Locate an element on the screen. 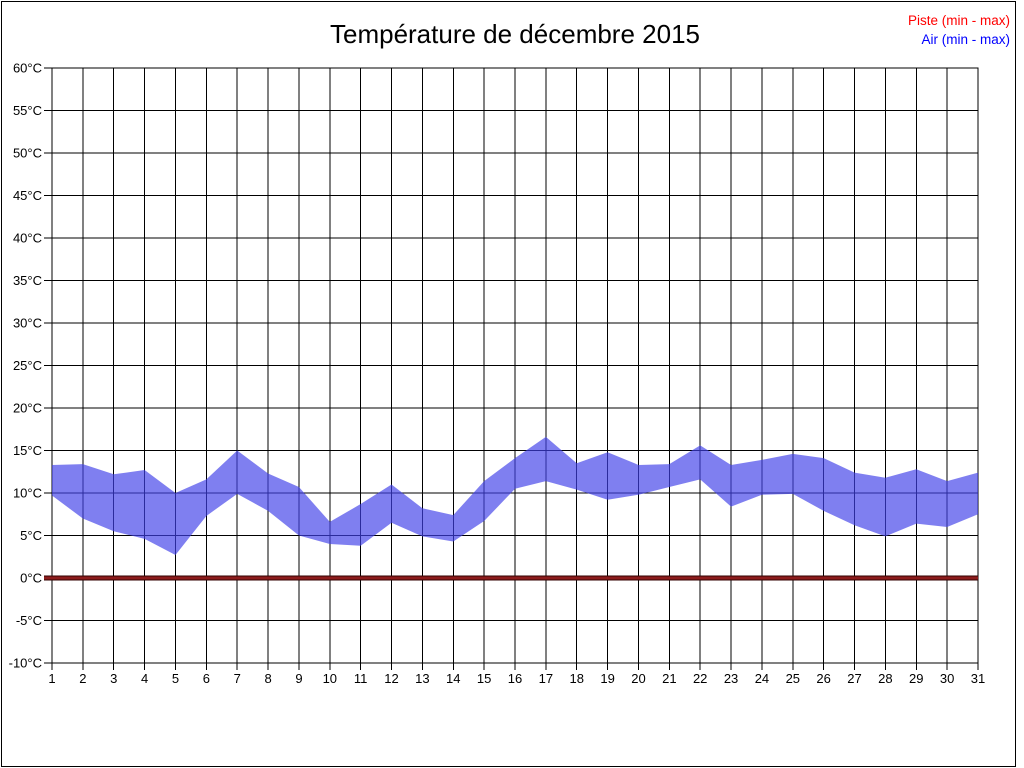  x-tick-label: 28 is located at coordinates (885, 678).